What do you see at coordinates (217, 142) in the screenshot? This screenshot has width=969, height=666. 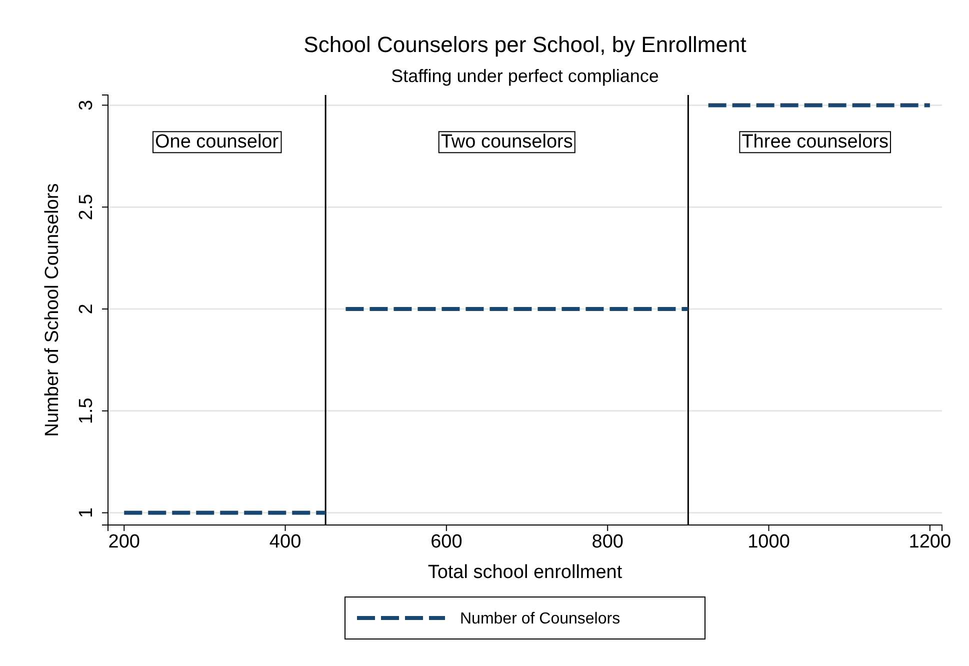 I see `annotation: One counselor` at bounding box center [217, 142].